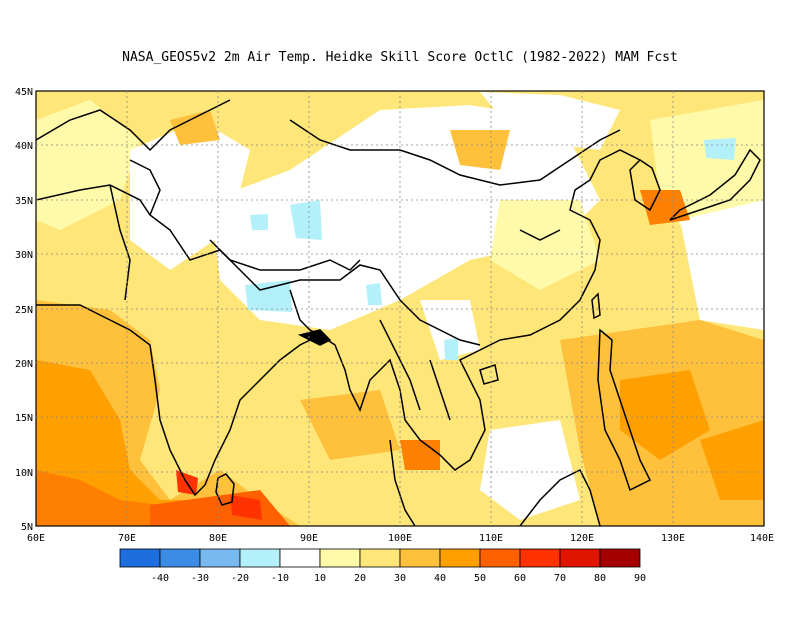  Describe the element at coordinates (240, 578) in the screenshot. I see `colorbar-label: -20` at that location.